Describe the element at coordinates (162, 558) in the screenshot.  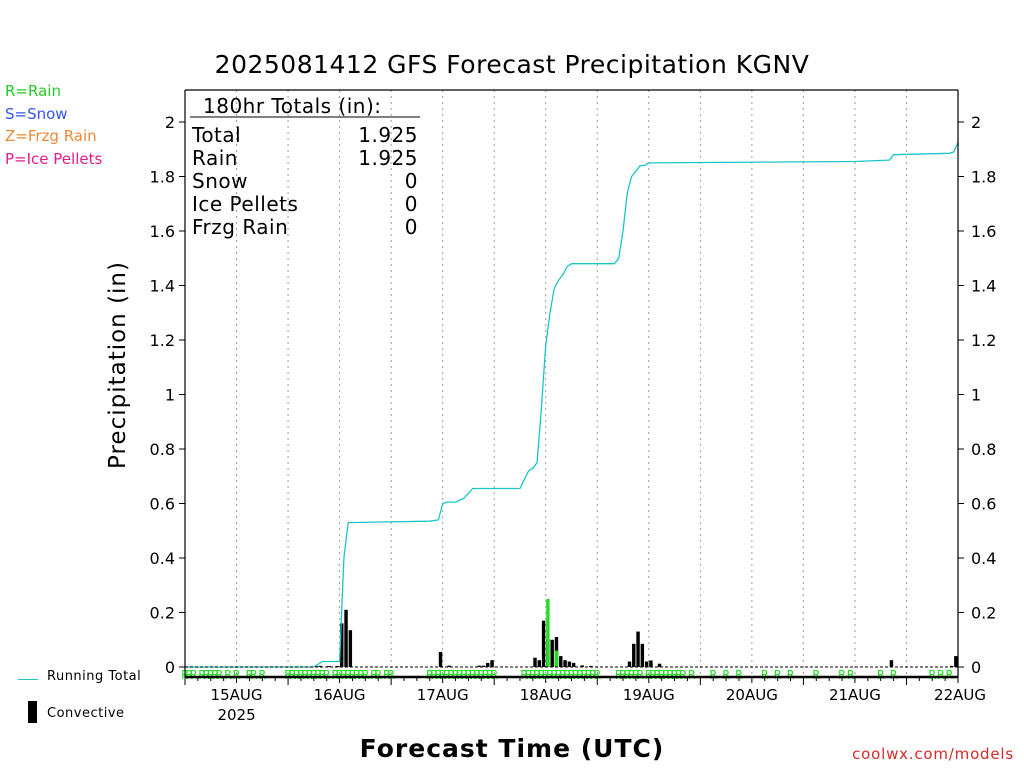
I see `y-tick-label-left: 0.4` at that location.